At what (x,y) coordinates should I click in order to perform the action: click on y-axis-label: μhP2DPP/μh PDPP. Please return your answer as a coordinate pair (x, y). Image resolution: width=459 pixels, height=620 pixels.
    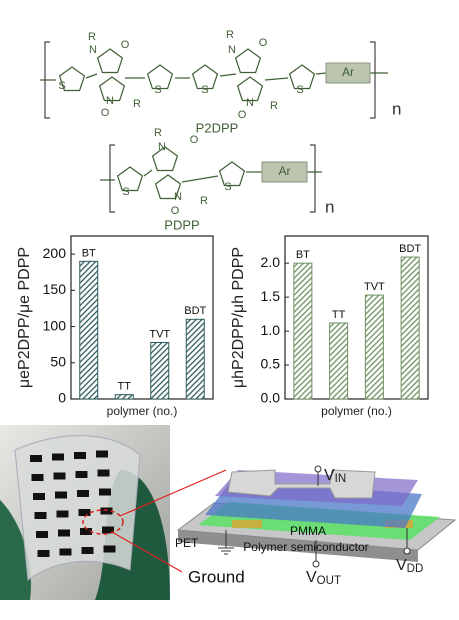
    Looking at the image, I should click on (238, 317).